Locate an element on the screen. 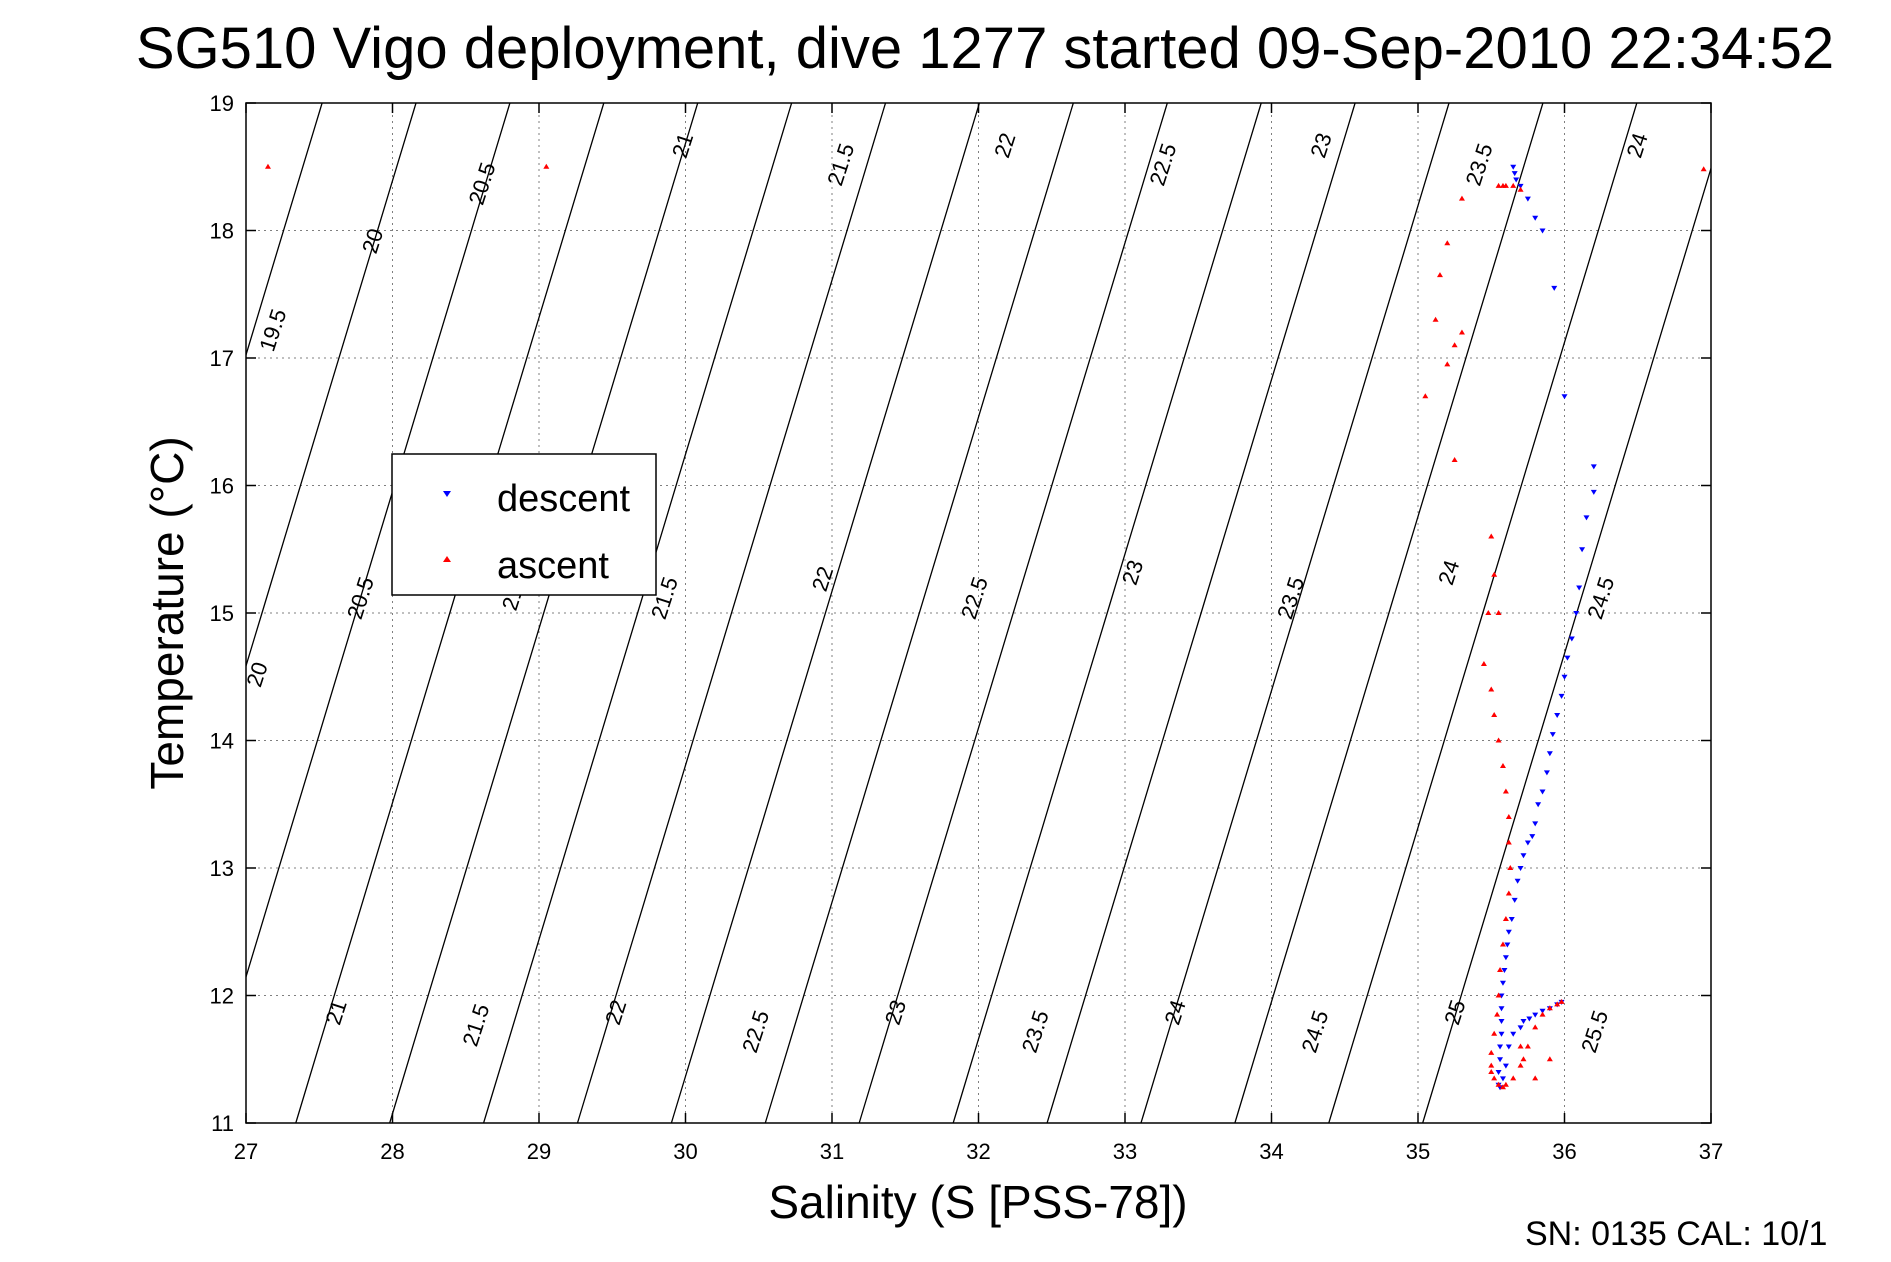  x-tick-label: 30 is located at coordinates (685, 1151).